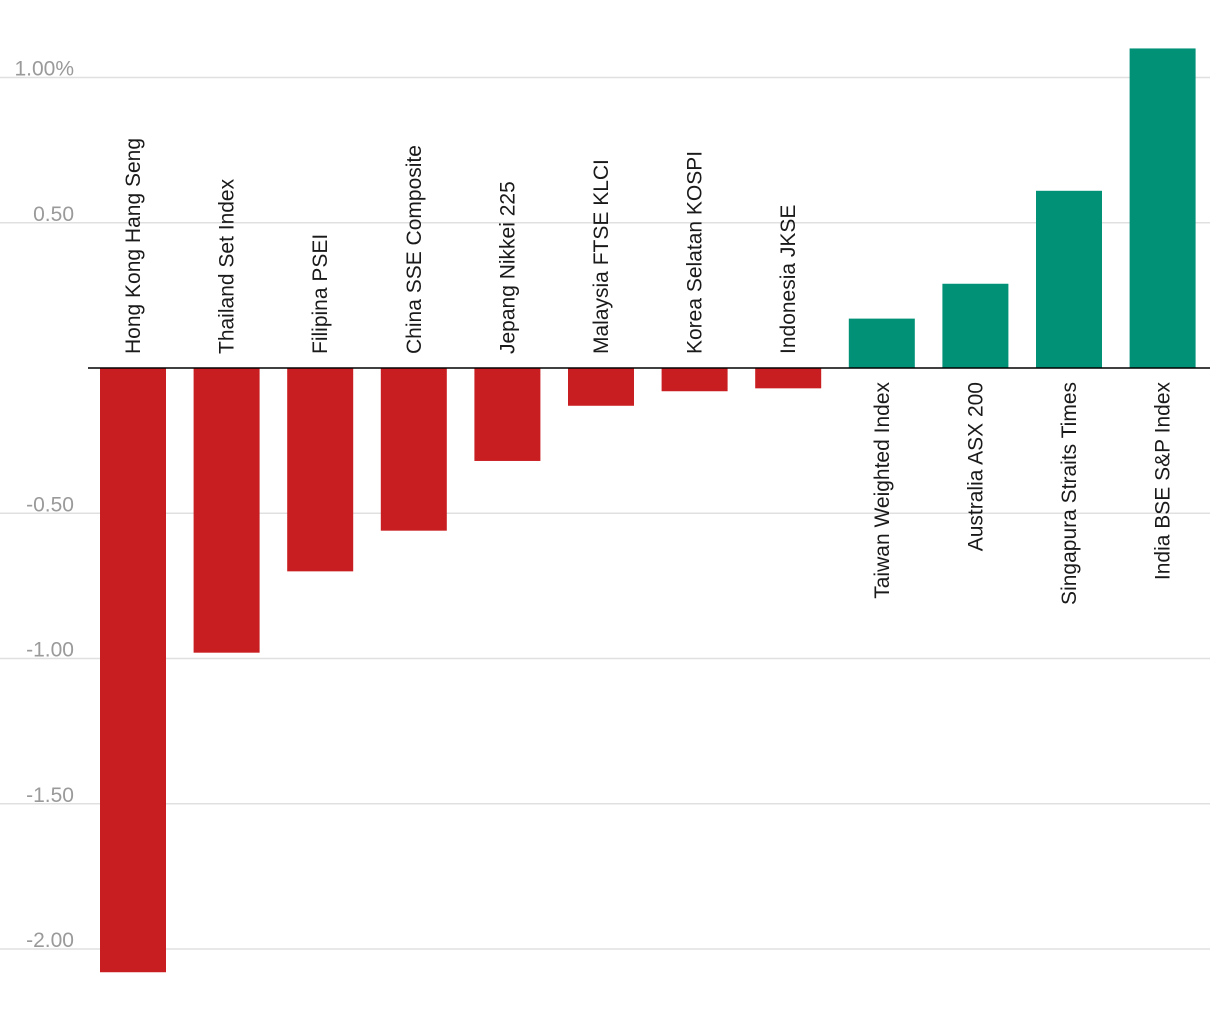  Describe the element at coordinates (44, 69) in the screenshot. I see `y-tick-label: 1.00%` at that location.